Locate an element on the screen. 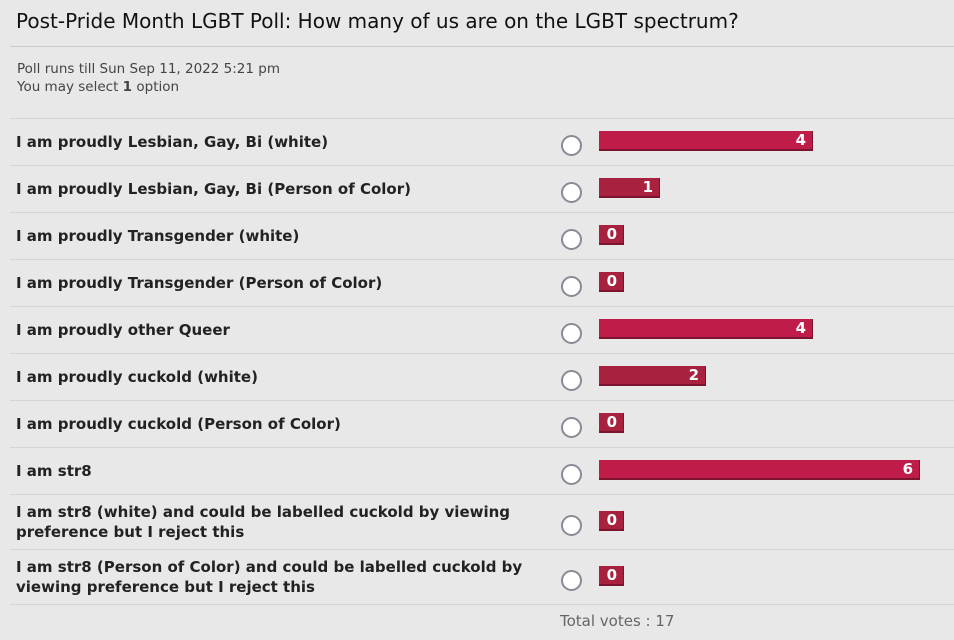 Image resolution: width=954 pixels, height=640 pixels. total-votes: Total votes : 17 is located at coordinates (617, 621).